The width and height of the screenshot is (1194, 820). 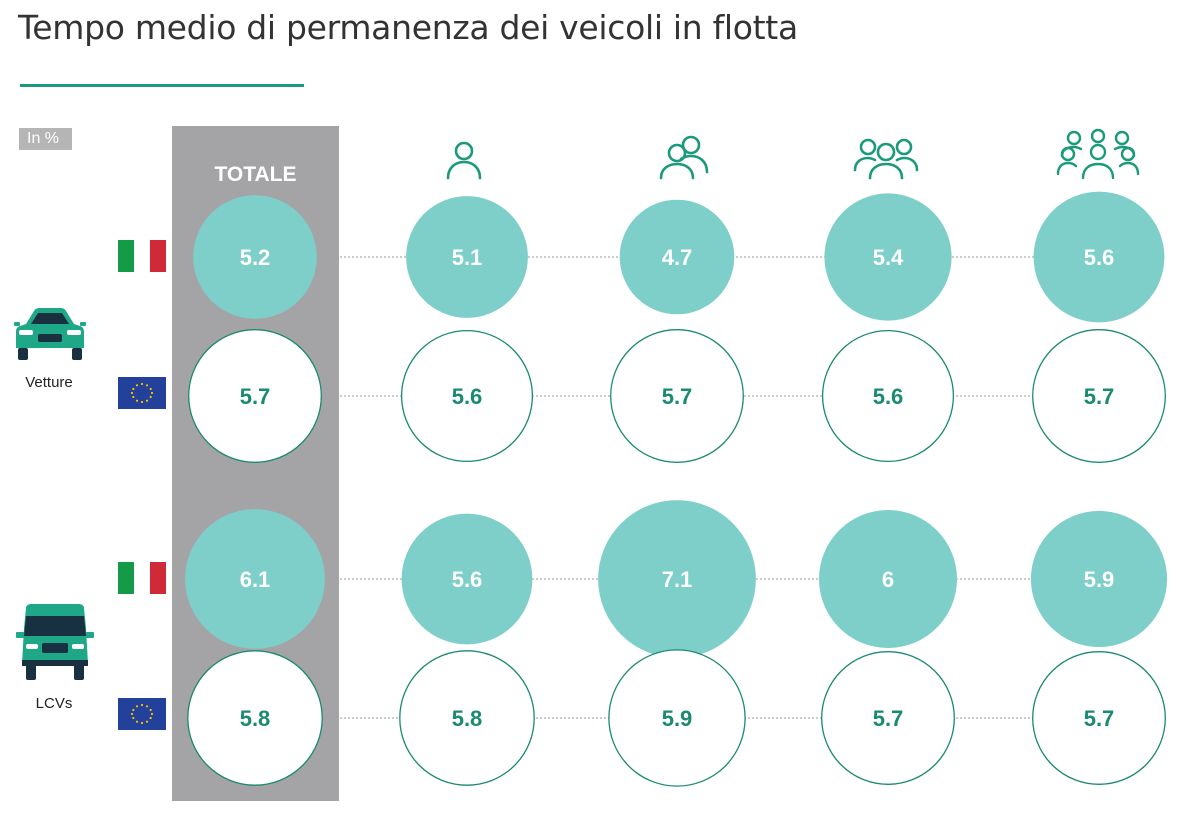 I want to click on van-icon, so click(x=55, y=642).